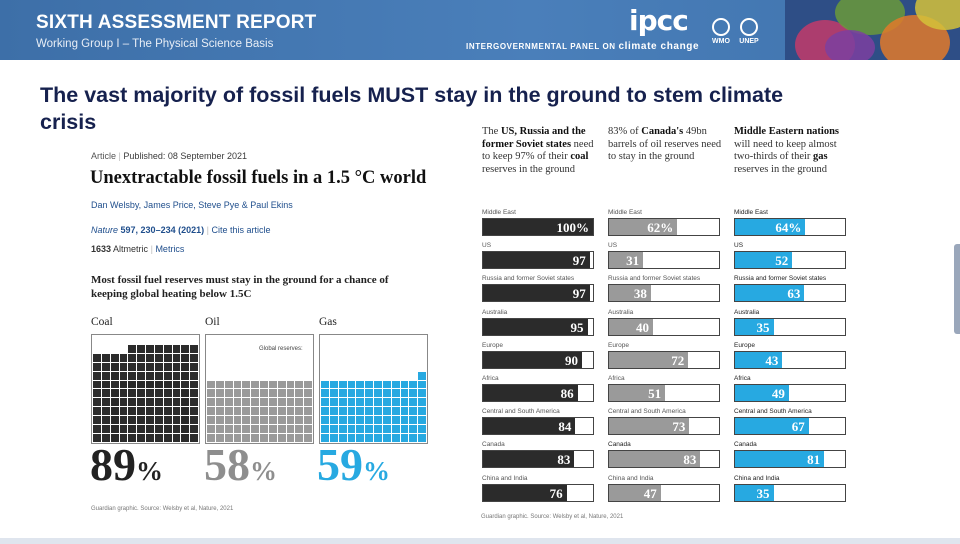 This screenshot has width=960, height=544. Describe the element at coordinates (105, 230) in the screenshot. I see `journal-name: Nature` at that location.